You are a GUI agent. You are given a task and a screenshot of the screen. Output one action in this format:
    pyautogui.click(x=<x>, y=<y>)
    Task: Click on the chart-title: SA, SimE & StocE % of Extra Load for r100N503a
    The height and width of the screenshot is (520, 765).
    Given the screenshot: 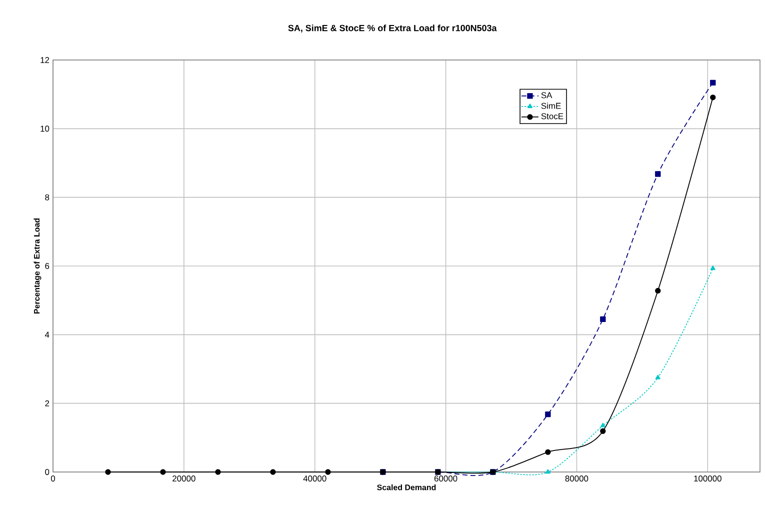 What is the action you would take?
    pyautogui.click(x=392, y=28)
    